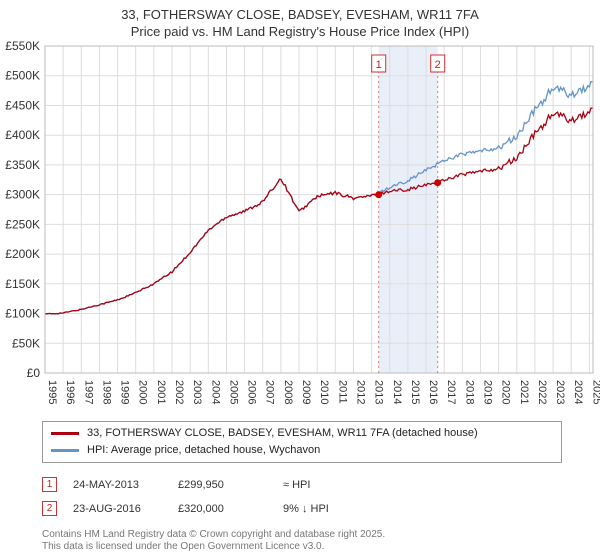  What do you see at coordinates (342, 392) in the screenshot?
I see `svg-text: 2011` at bounding box center [342, 392].